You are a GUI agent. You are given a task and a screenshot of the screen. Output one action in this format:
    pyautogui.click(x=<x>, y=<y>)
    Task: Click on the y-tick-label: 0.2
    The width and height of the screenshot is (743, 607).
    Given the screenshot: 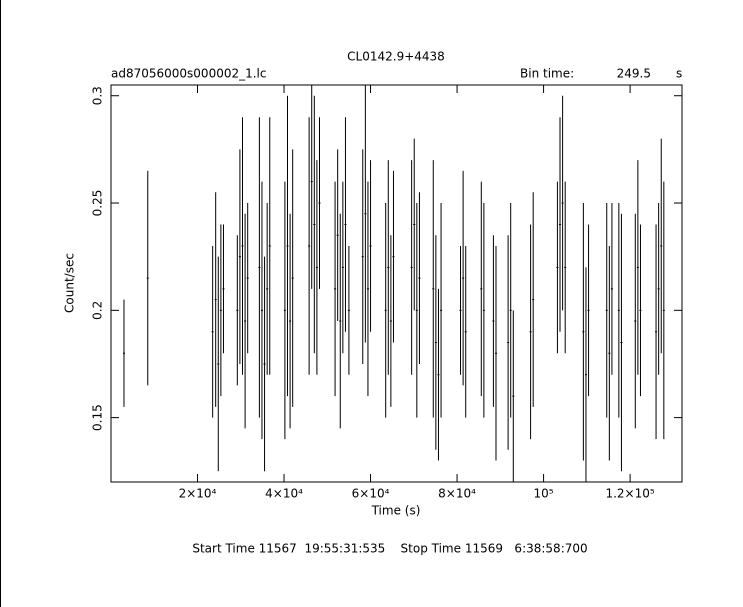 What is the action you would take?
    pyautogui.click(x=98, y=310)
    